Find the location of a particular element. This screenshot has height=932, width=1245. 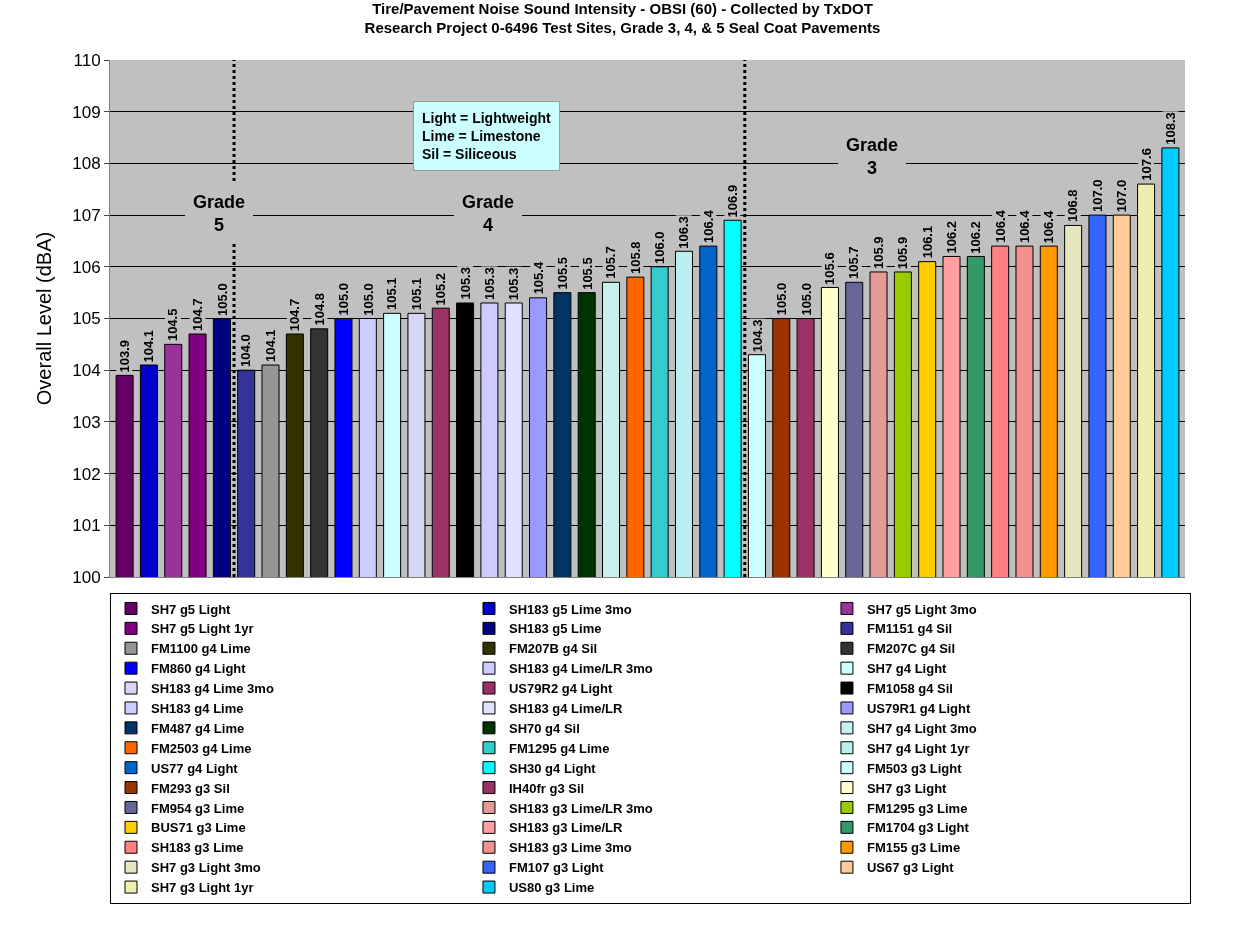

data-label: 105.4 is located at coordinates (538, 278).